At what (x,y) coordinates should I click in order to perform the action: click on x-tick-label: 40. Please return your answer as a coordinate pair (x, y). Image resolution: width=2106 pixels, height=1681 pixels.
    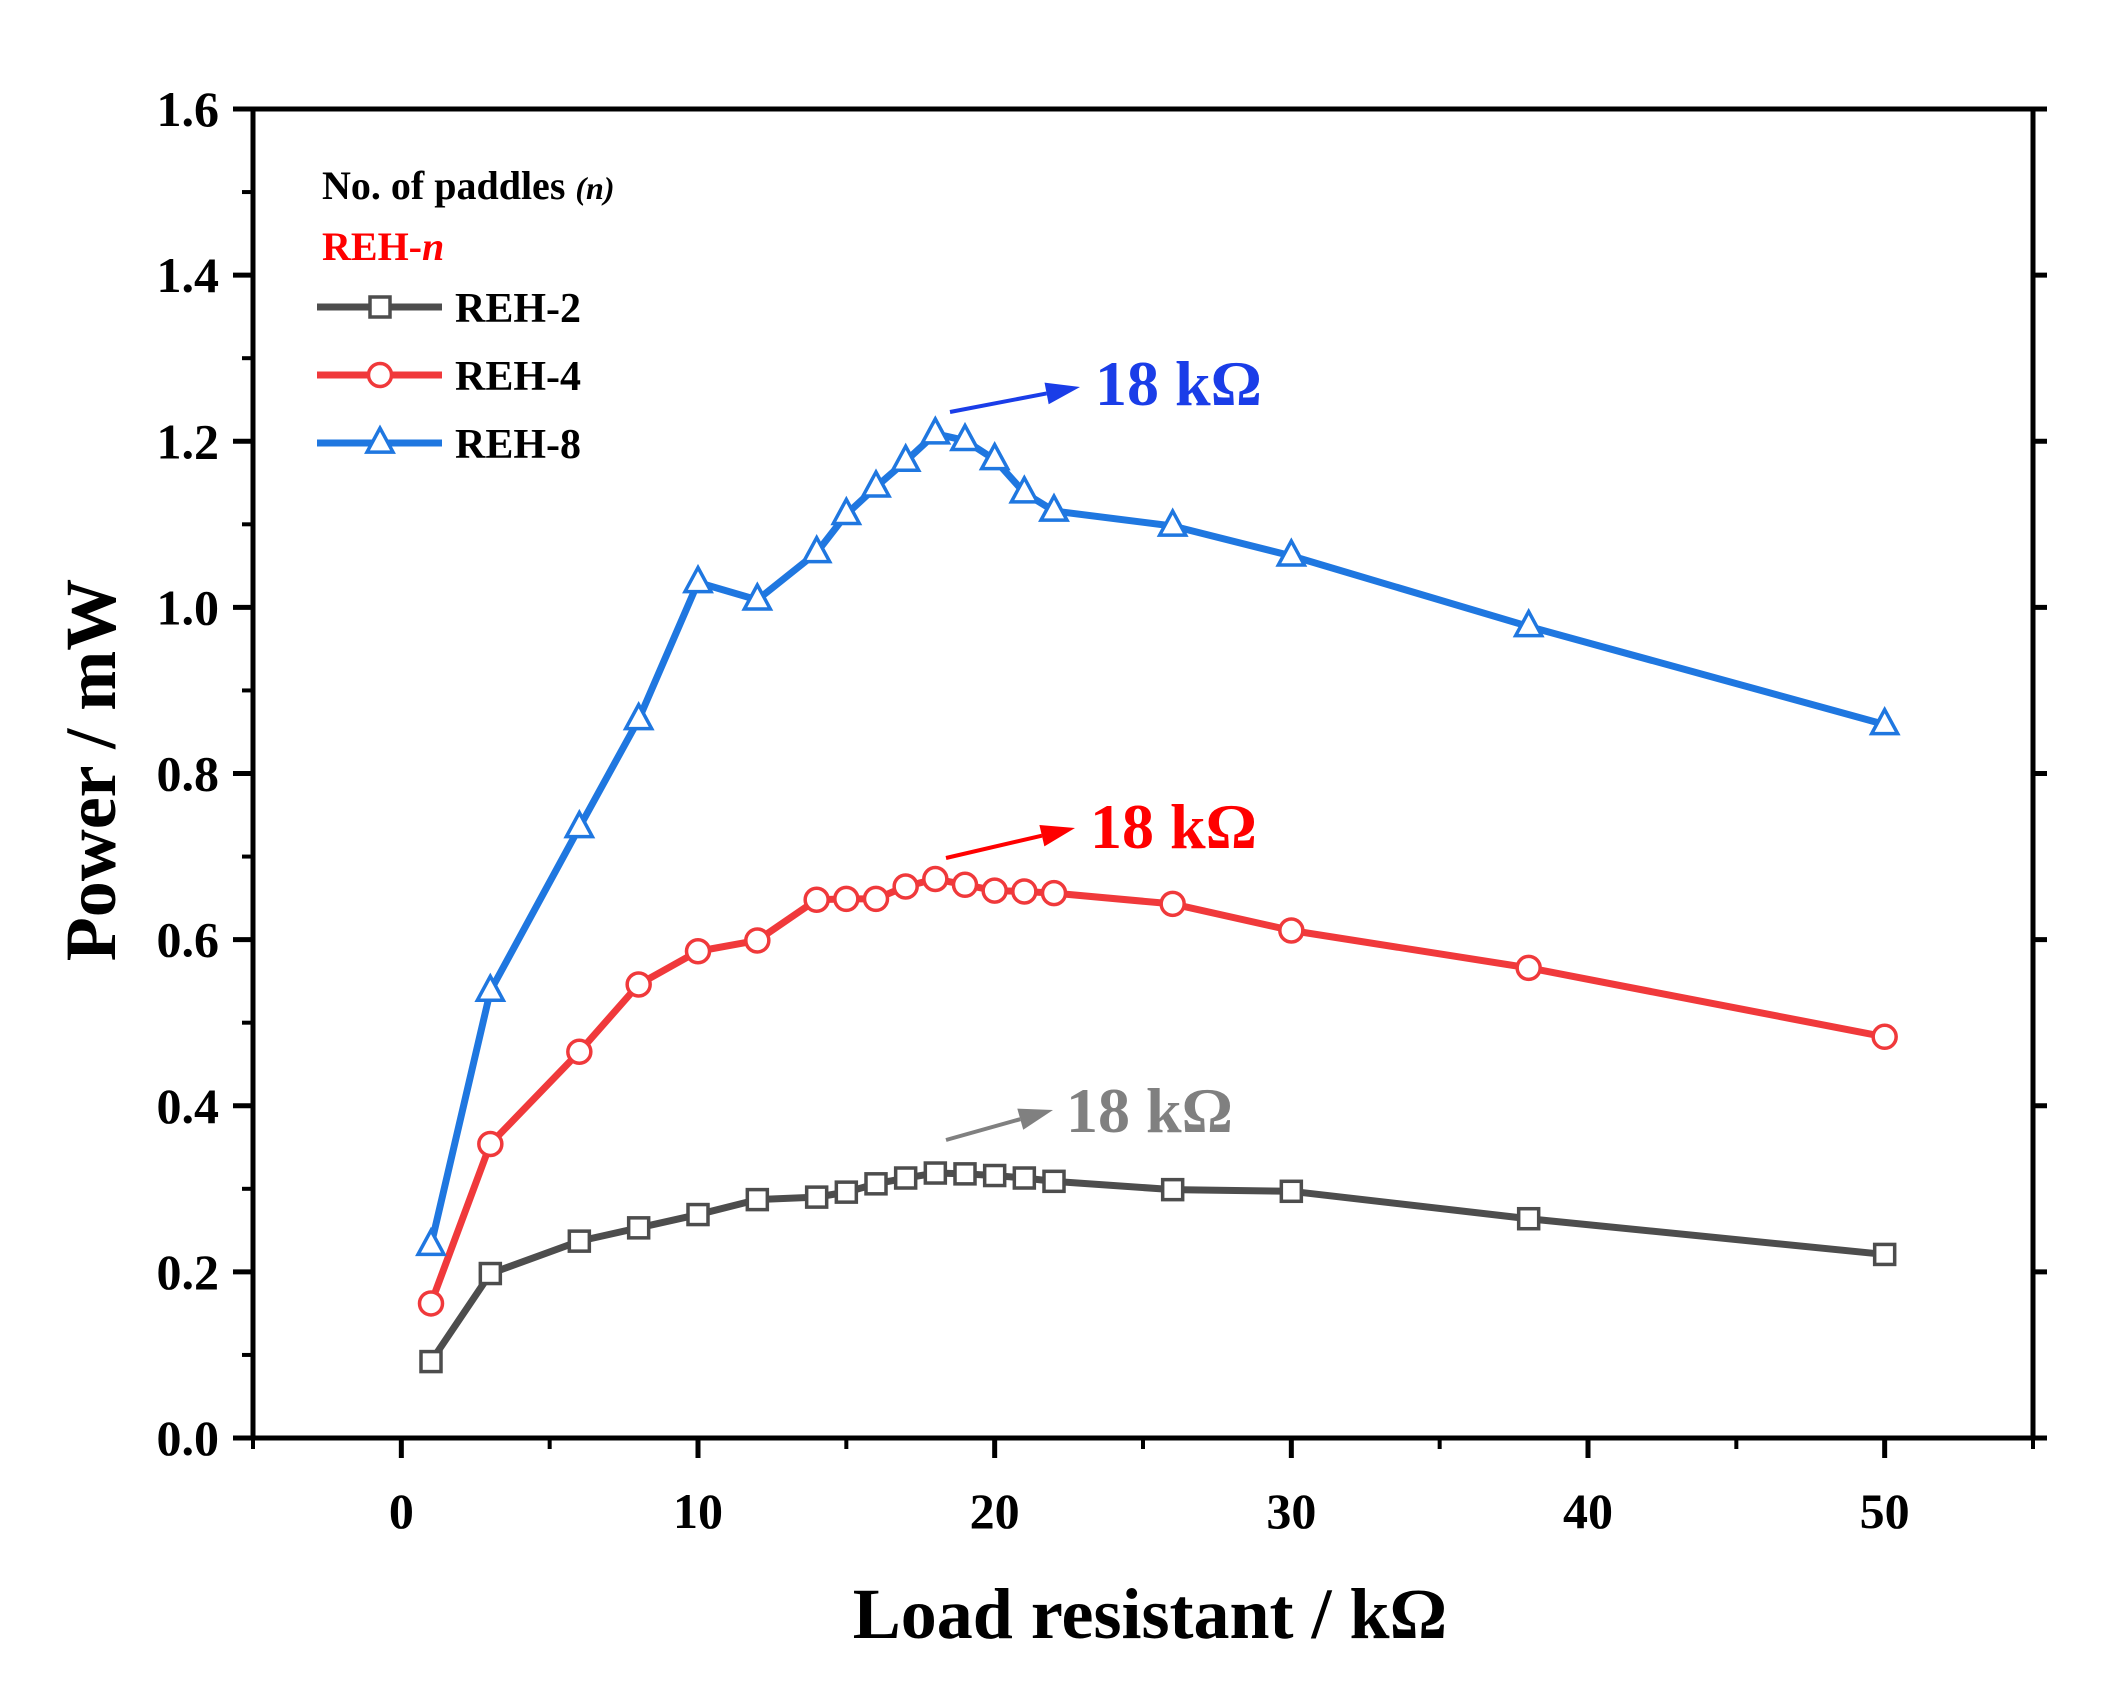
    Looking at the image, I should click on (1588, 1511).